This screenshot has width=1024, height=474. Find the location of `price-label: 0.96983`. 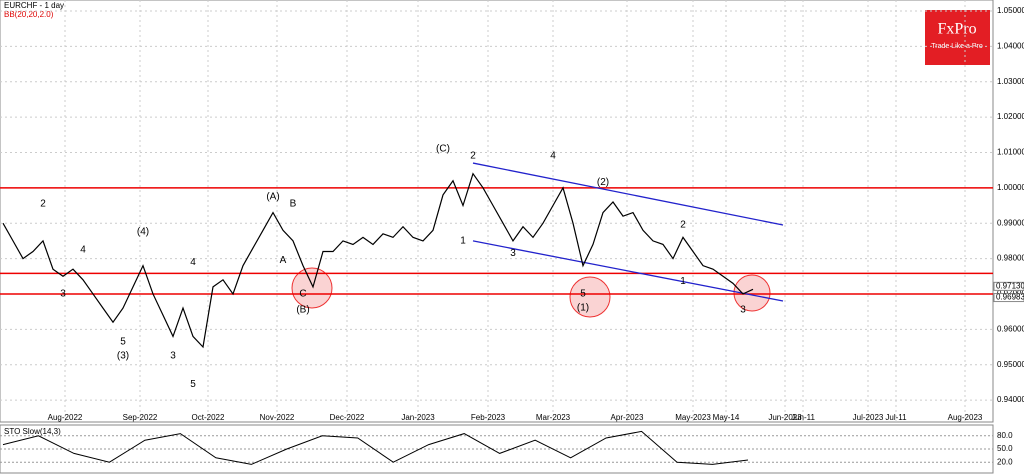

price-label: 0.96983 is located at coordinates (1010, 297).